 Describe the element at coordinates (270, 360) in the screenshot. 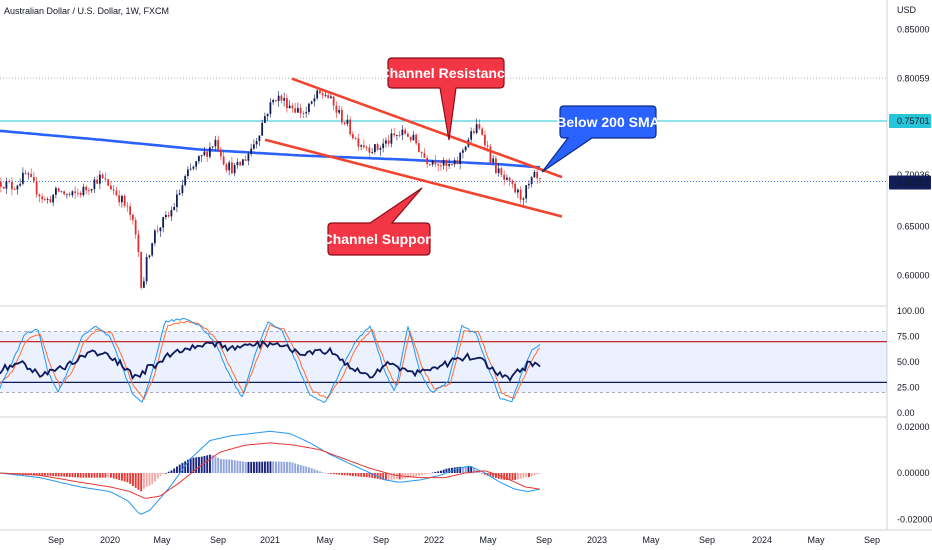

I see `rsi-line` at that location.